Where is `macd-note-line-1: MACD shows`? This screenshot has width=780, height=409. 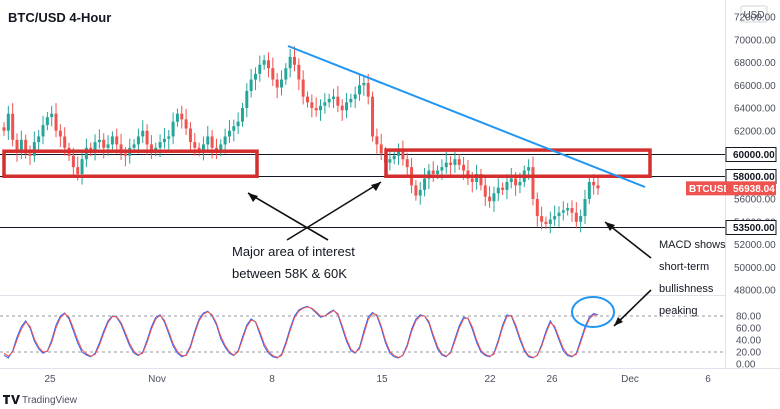 macd-note-line-1: MACD shows is located at coordinates (692, 245).